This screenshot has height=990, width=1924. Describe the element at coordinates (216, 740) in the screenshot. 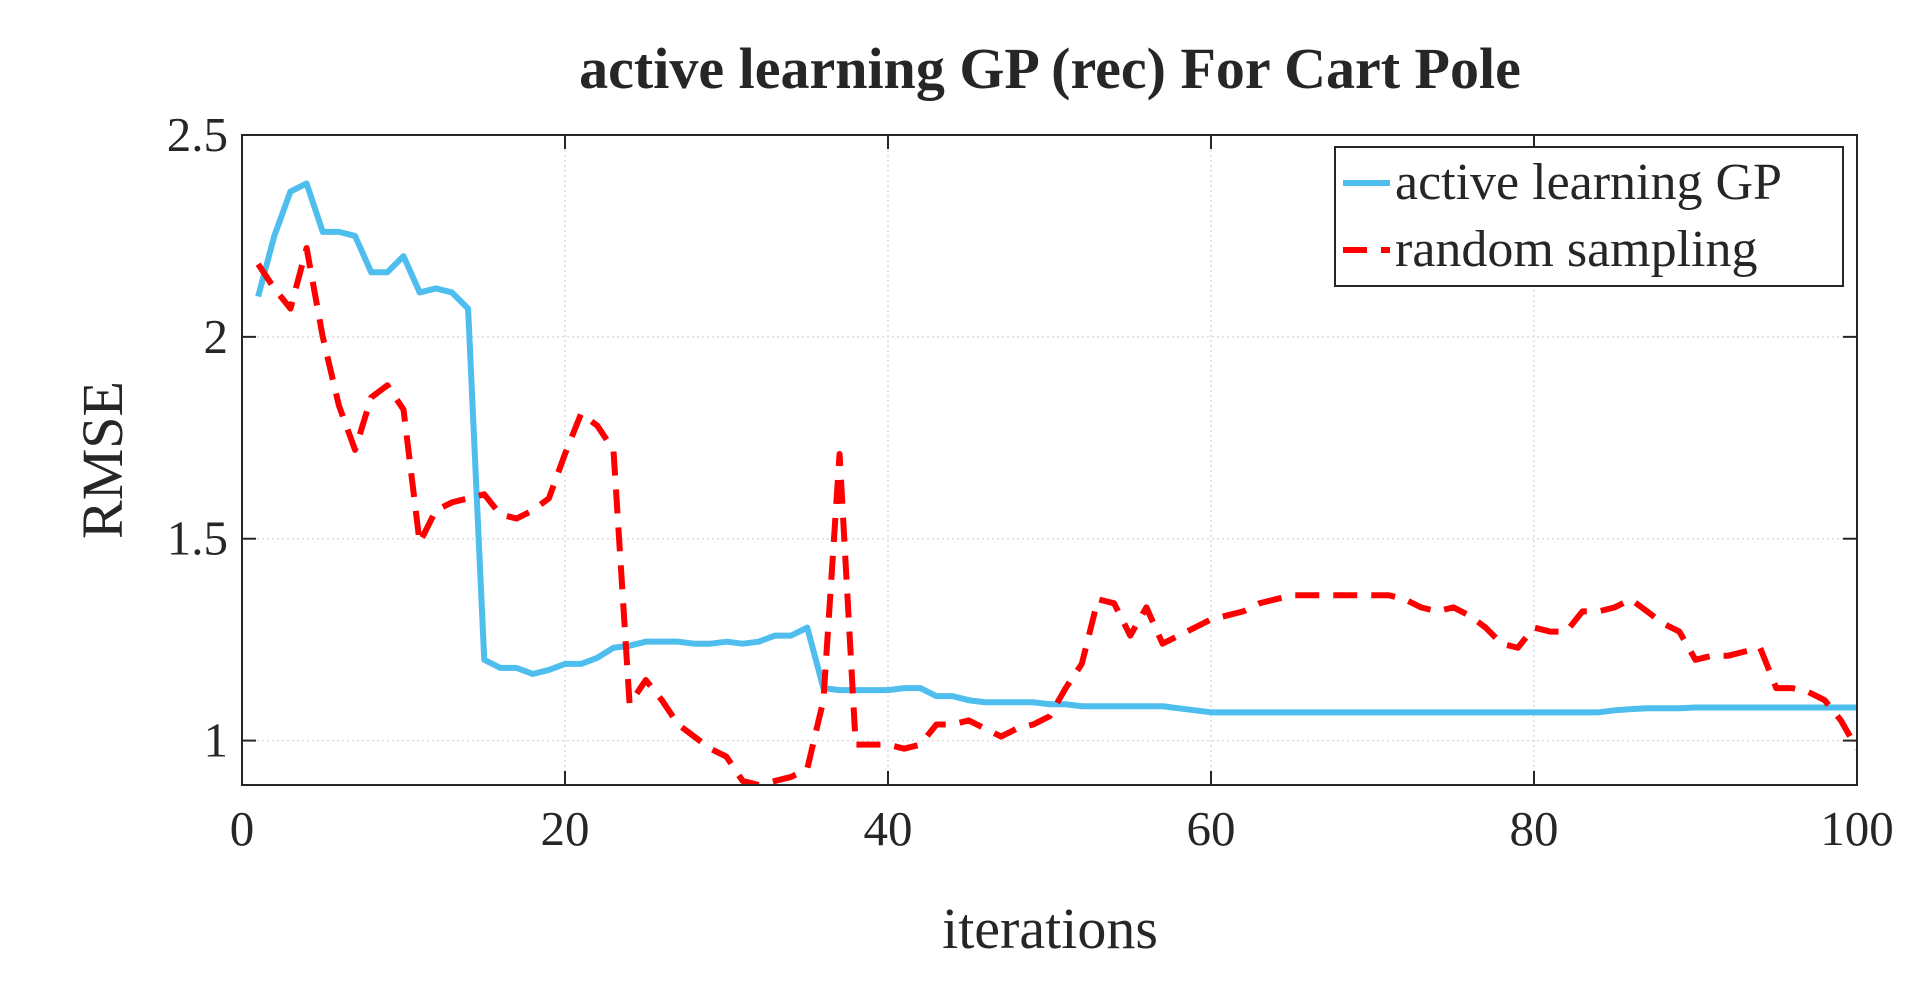

I see `y-tick-label: 1` at that location.